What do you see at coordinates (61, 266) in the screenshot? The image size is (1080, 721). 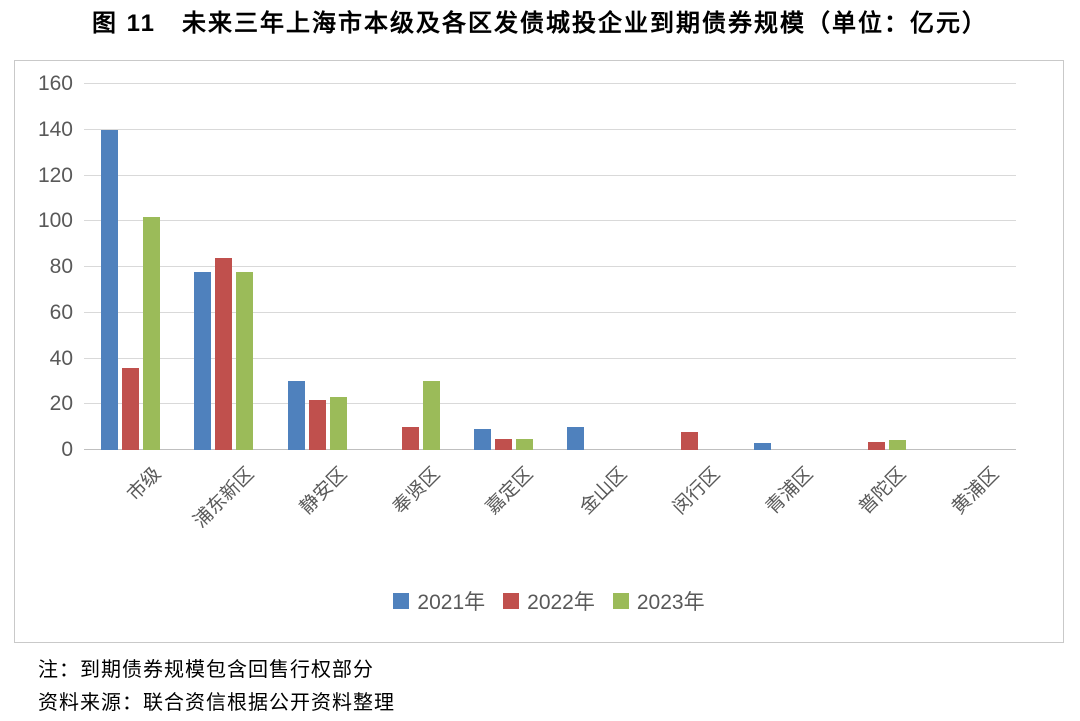 I see `y-axis-tick-label: 80` at bounding box center [61, 266].